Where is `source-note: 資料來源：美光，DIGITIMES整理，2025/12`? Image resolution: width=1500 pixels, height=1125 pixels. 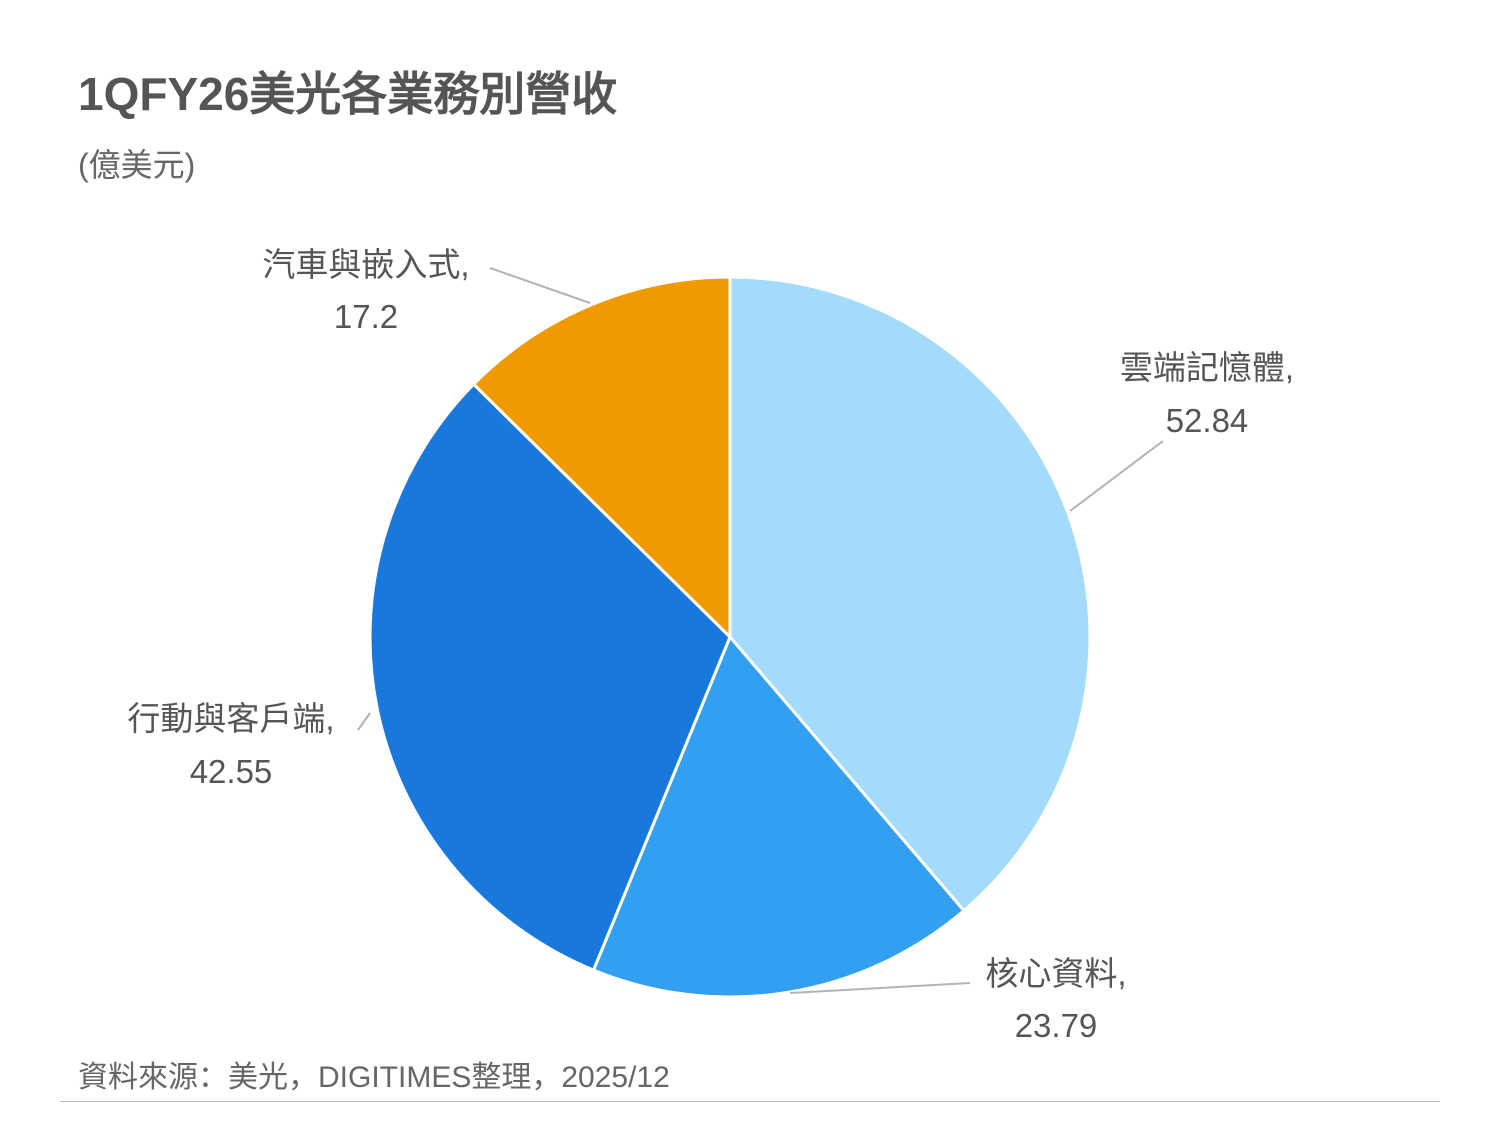
source-note: 資料來源：美光，DIGITIMES整理，2025/12 is located at coordinates (374, 1077).